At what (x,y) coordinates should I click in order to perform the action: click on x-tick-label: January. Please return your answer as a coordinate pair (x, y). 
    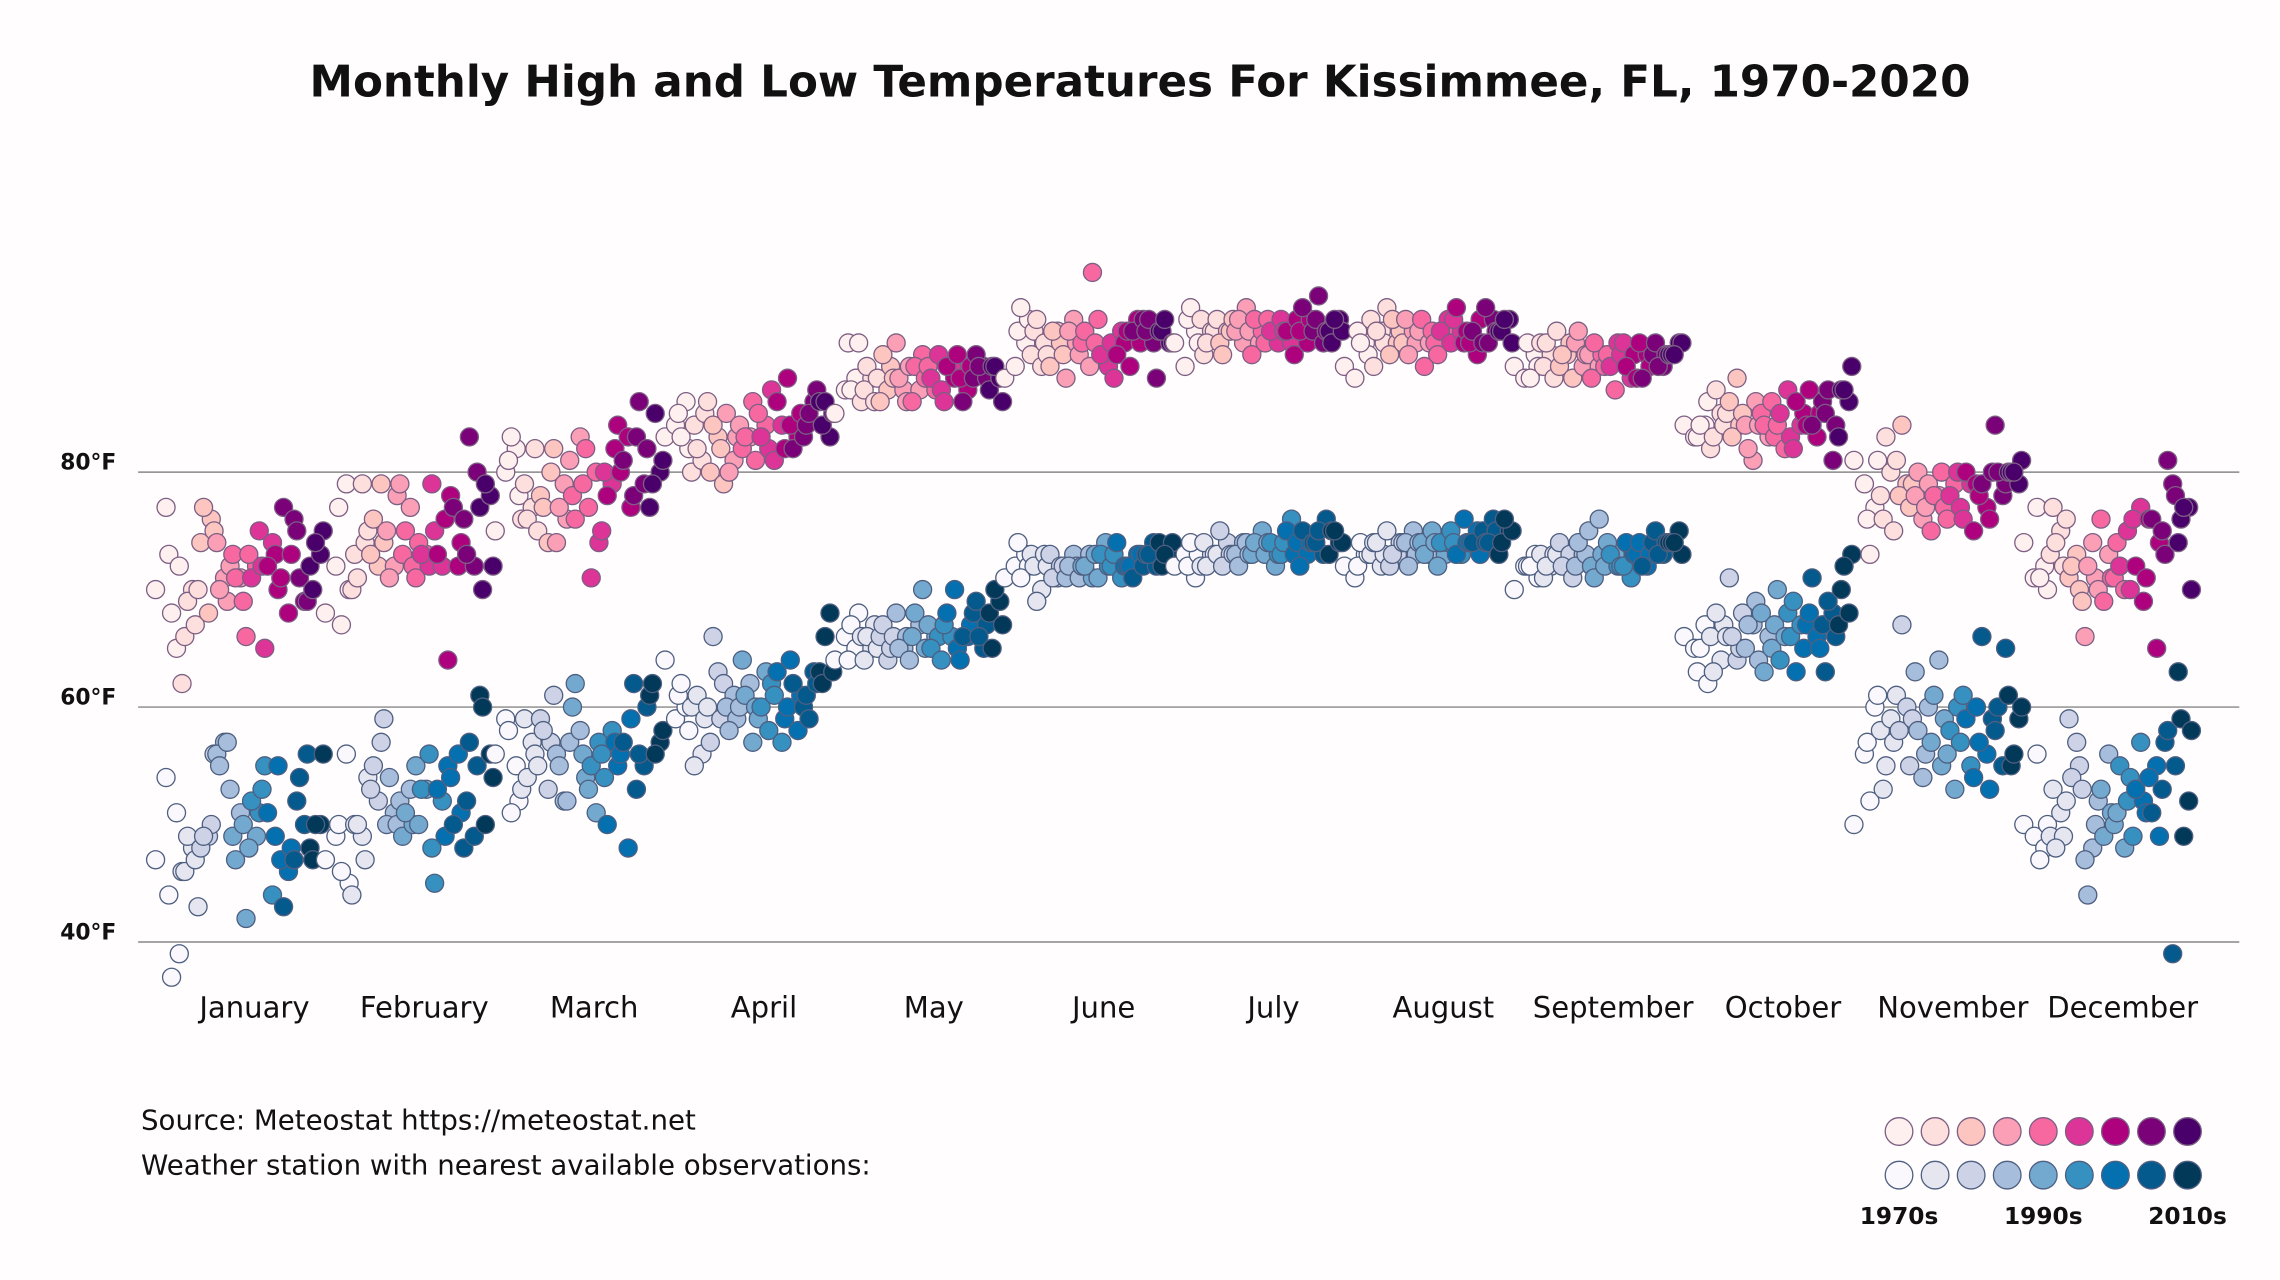
    Looking at the image, I should click on (253, 1007).